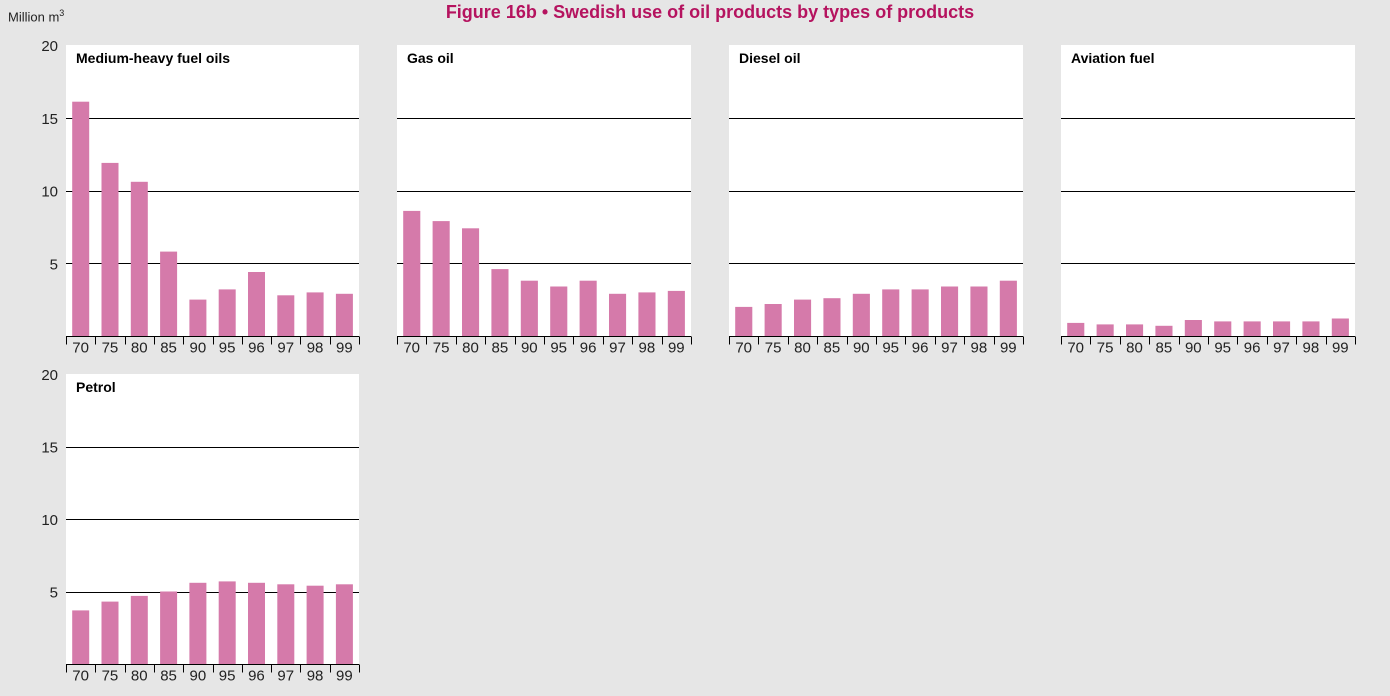 Image resolution: width=1390 pixels, height=696 pixels. I want to click on panel-title: Diesel oil, so click(769, 58).